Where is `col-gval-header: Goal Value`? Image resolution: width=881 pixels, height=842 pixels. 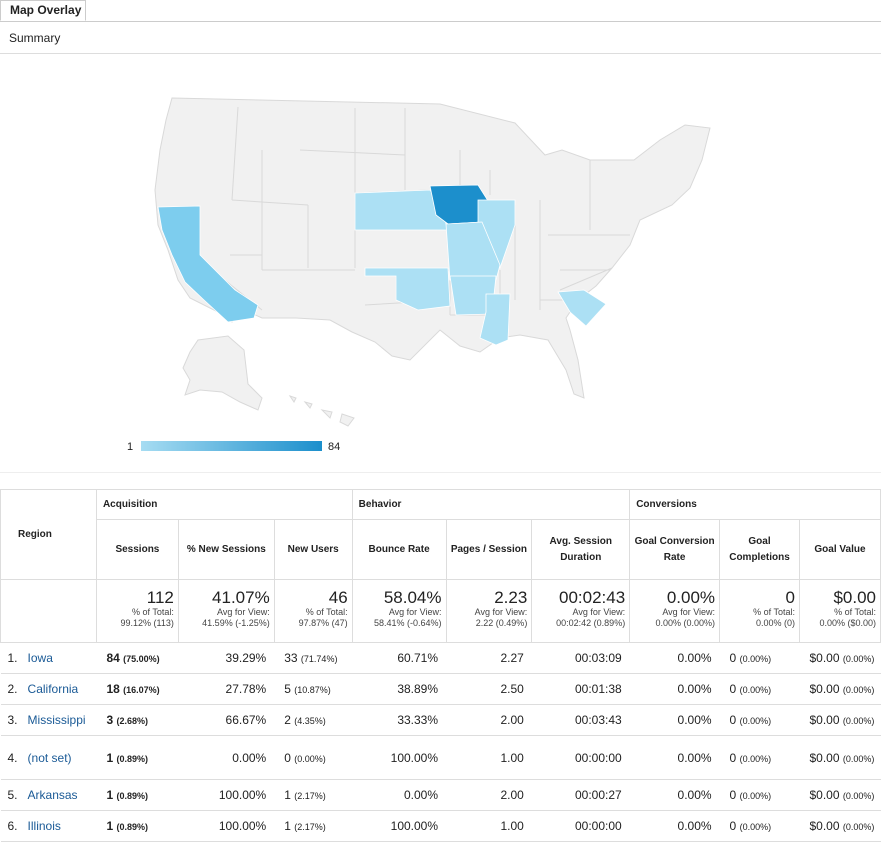 col-gval-header: Goal Value is located at coordinates (839, 549).